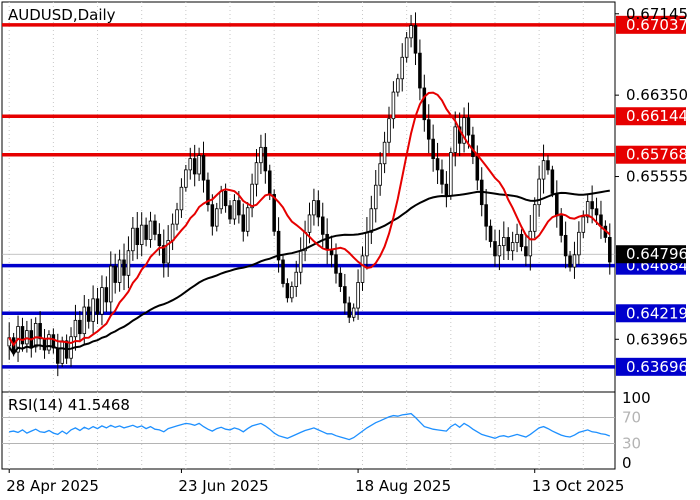 This screenshot has height=500, width=700. What do you see at coordinates (223, 486) in the screenshot?
I see `date-tick-label: 23 Jun 2025` at bounding box center [223, 486].